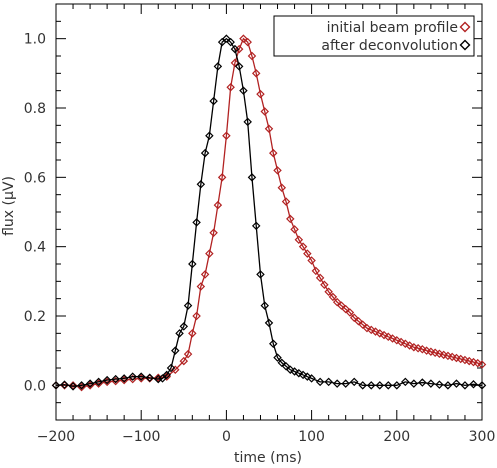  What do you see at coordinates (35, 386) in the screenshot?
I see `y-tick-label: 0.0` at bounding box center [35, 386].